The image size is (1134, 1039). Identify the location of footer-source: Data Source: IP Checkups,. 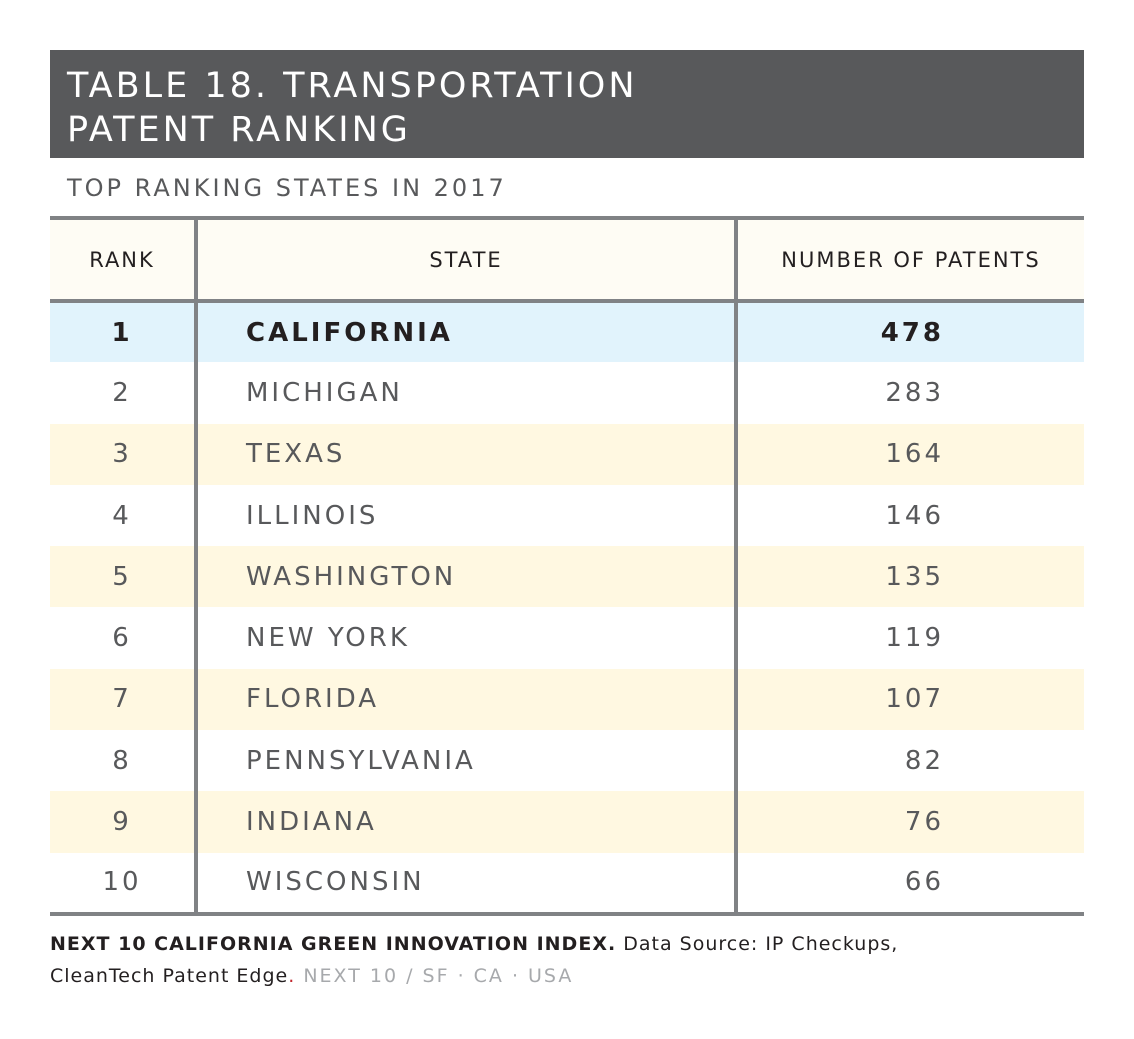
(757, 944).